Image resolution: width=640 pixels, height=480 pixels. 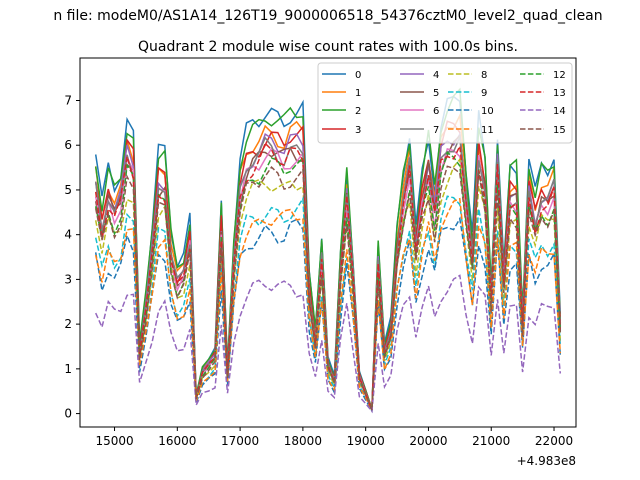 What do you see at coordinates (68, 190) in the screenshot?
I see `y-tick-label: 5` at bounding box center [68, 190].